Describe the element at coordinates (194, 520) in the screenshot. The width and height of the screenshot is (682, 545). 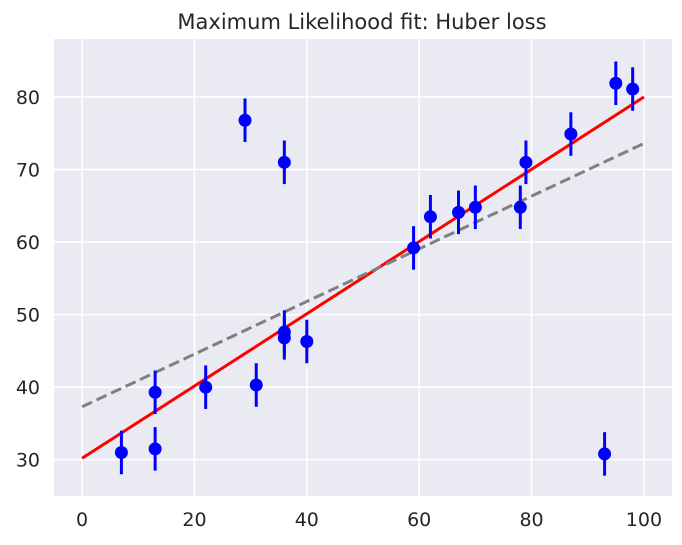
I see `x-tick-label: 20` at that location.